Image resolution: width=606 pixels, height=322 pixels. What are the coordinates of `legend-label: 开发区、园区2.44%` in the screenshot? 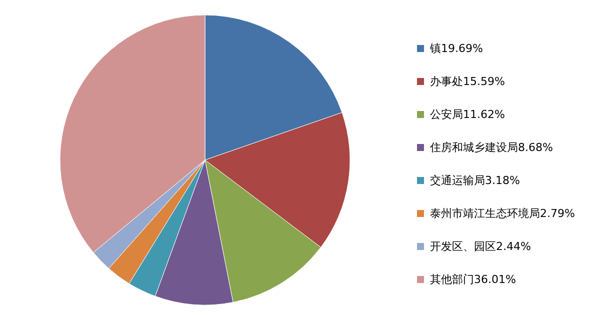 It's located at (480, 246).